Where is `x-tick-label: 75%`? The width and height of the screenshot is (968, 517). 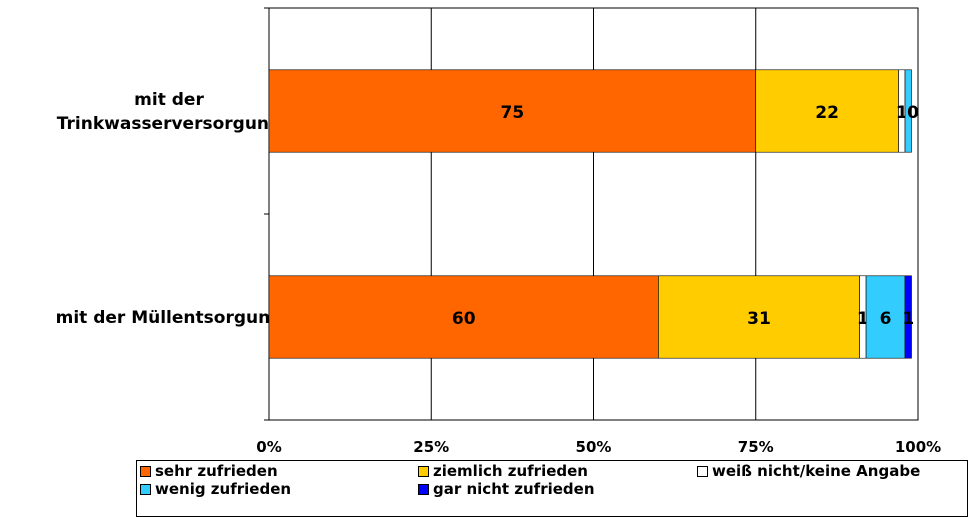 x-tick-label: 75% is located at coordinates (756, 447).